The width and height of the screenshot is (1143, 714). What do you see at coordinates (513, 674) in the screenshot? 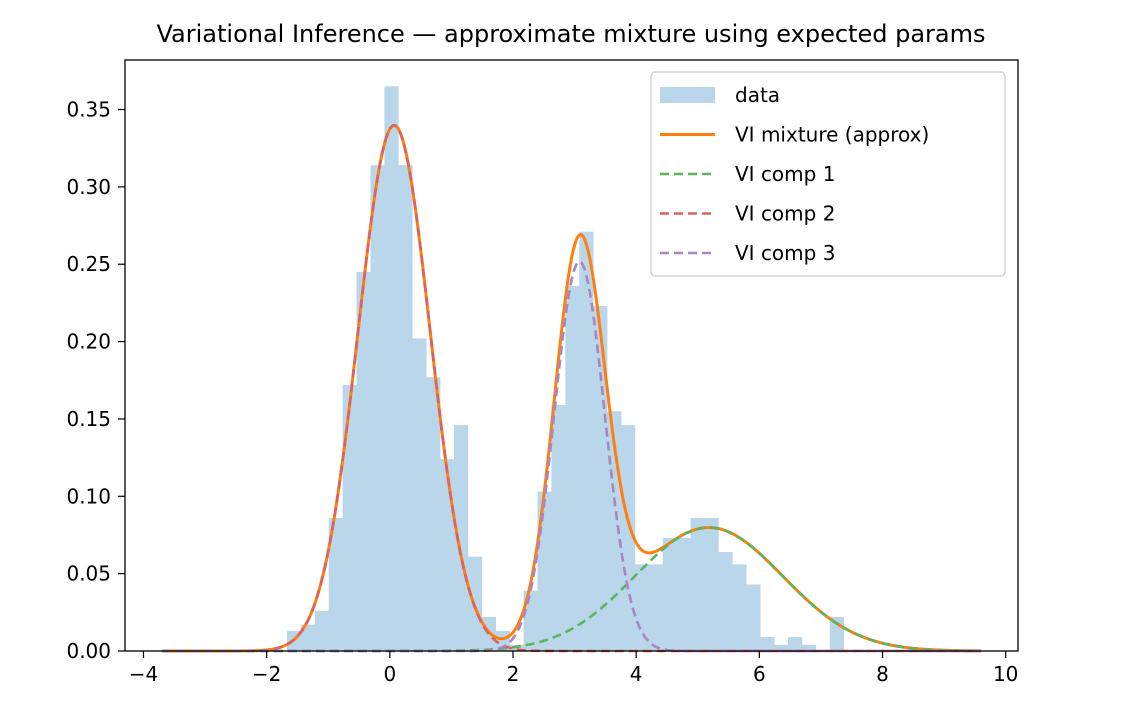
I see `x-tick-label: 2` at bounding box center [513, 674].